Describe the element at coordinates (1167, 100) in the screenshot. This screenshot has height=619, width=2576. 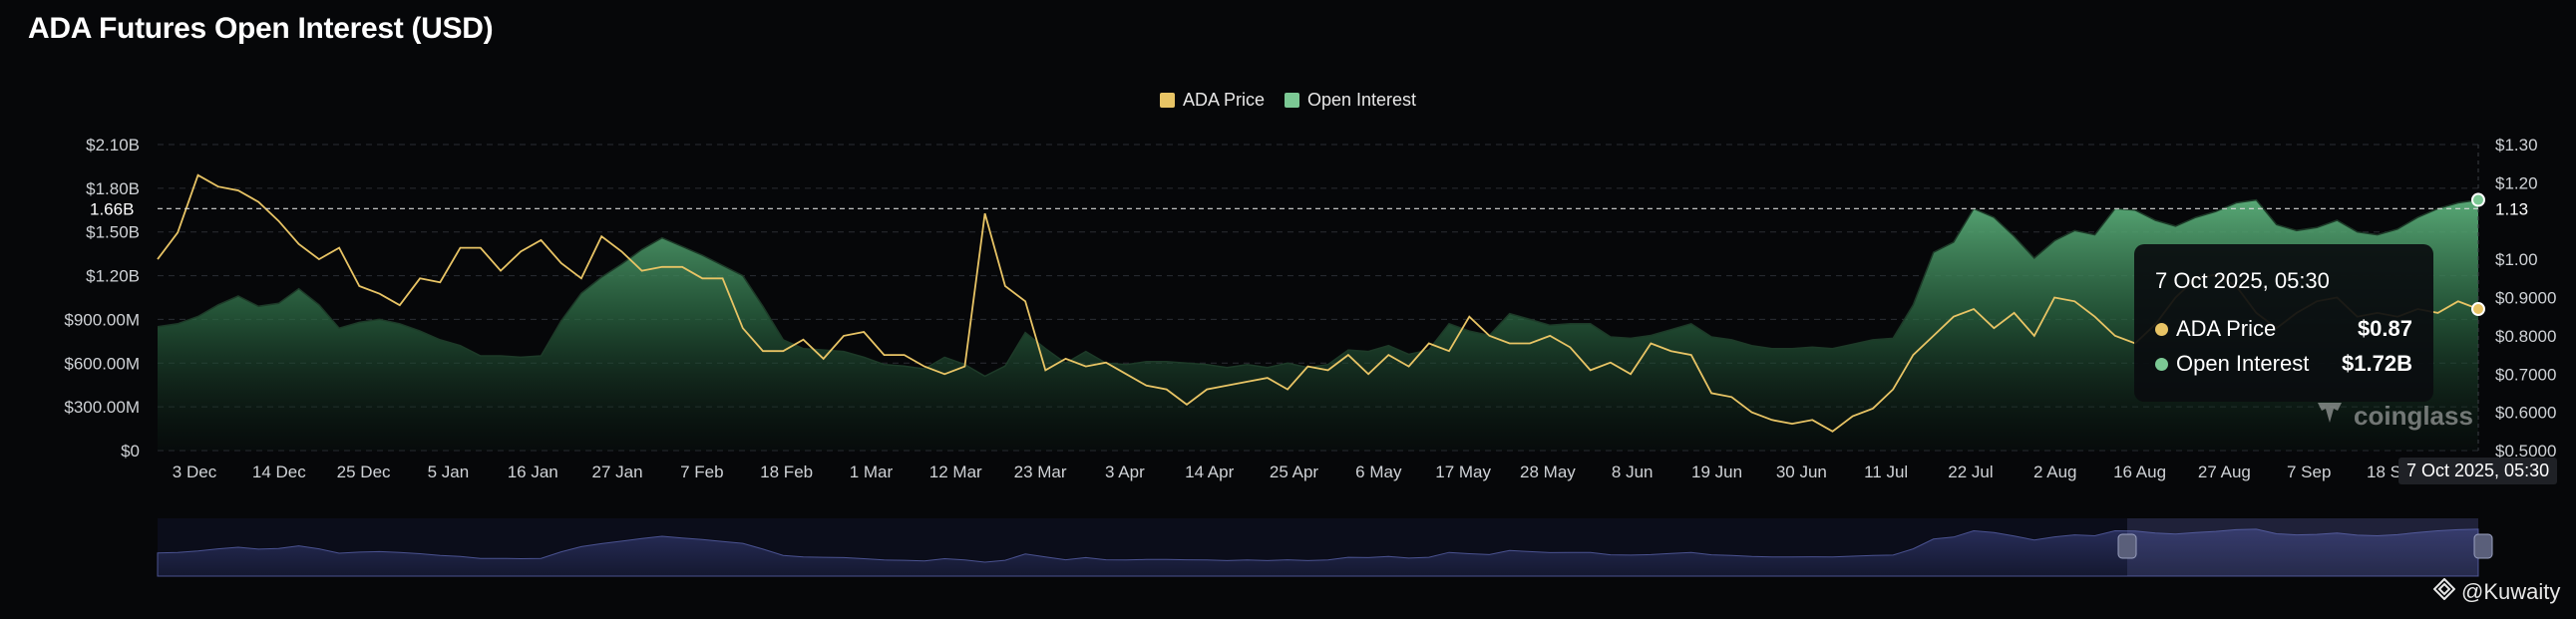
I see `legend-swatch-price` at that location.